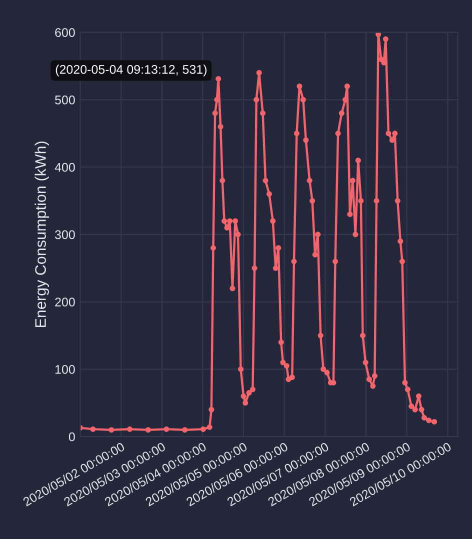  Describe the element at coordinates (71, 437) in the screenshot. I see `y-tick-label: 0` at that location.